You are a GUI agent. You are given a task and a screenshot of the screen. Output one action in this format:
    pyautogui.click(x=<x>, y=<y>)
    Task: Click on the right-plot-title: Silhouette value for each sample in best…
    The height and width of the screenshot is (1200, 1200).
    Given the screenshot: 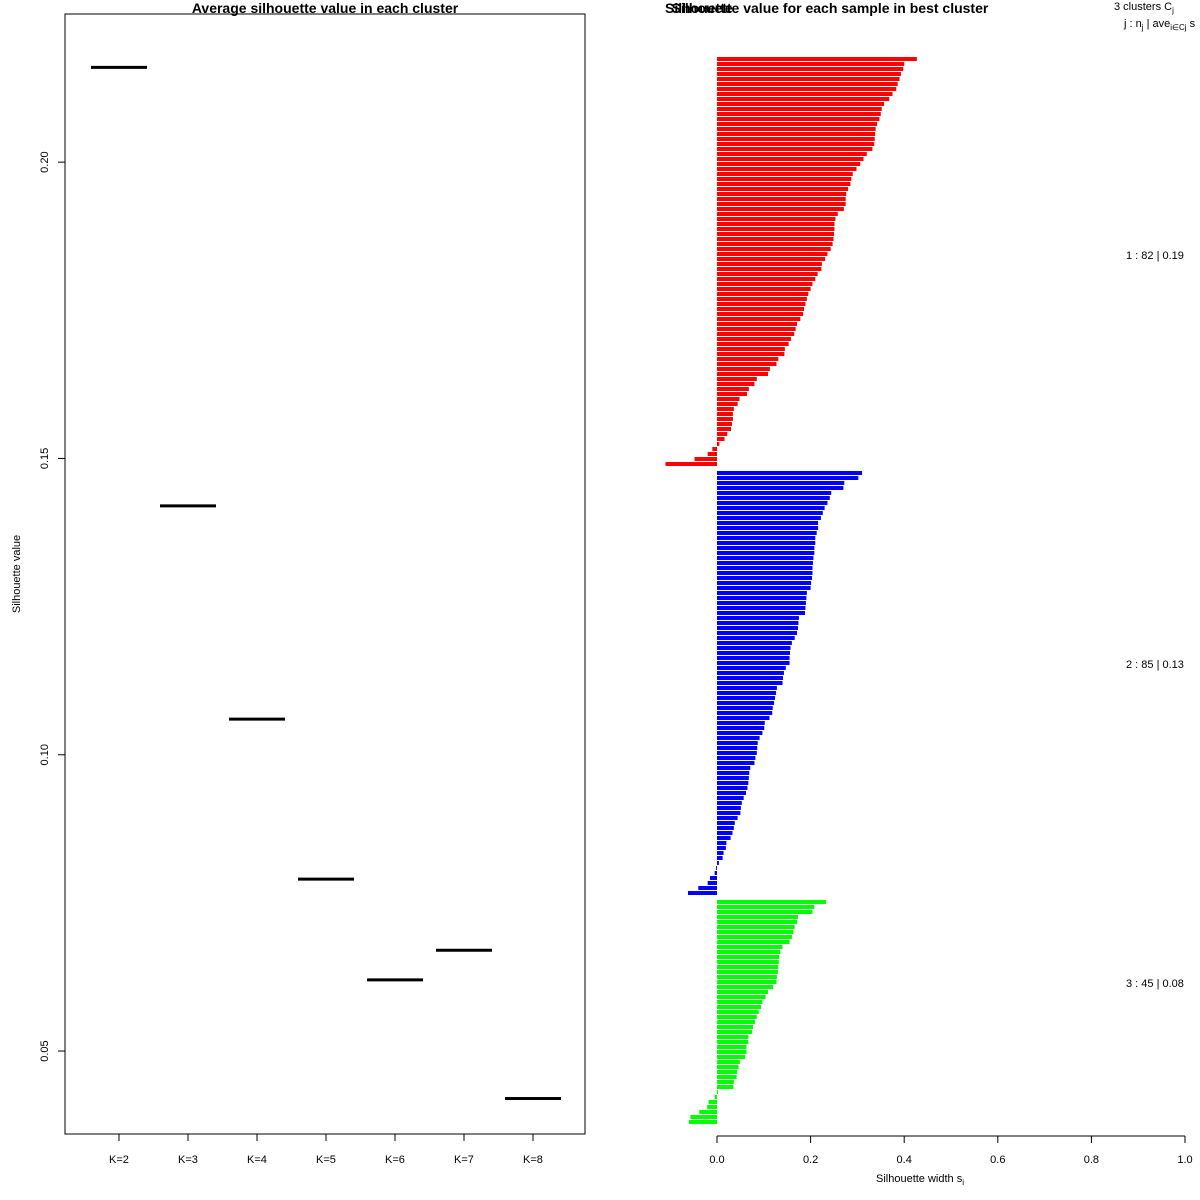 What is the action you would take?
    pyautogui.click(x=830, y=8)
    